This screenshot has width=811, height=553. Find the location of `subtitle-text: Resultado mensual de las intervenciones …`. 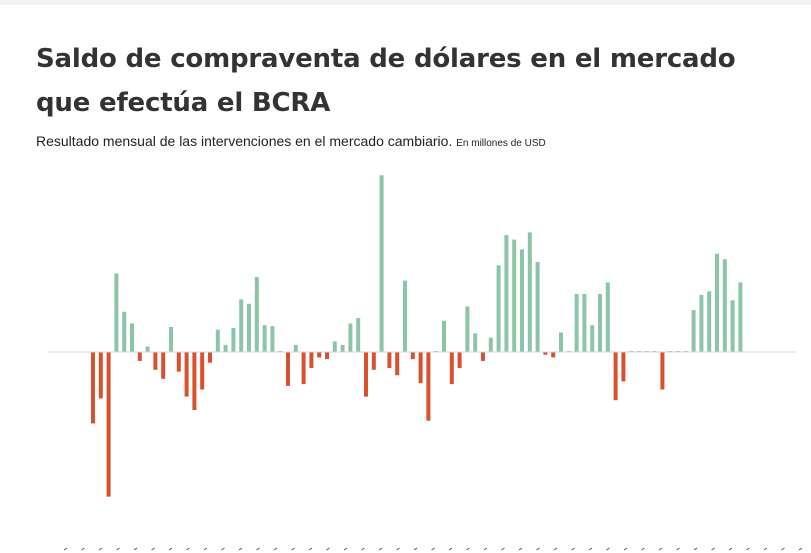

subtitle-text: Resultado mensual de las intervenciones … is located at coordinates (244, 141).